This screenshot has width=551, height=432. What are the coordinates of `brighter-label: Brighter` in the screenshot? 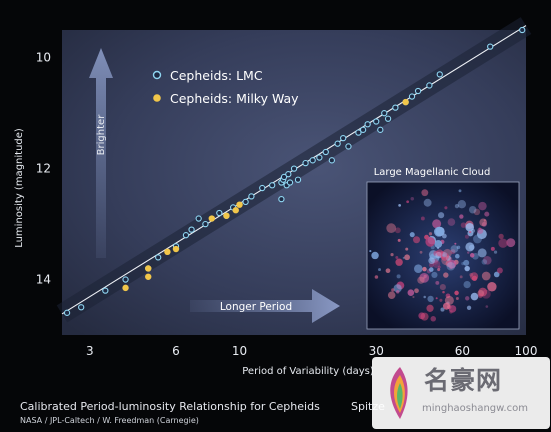 It's located at (101, 135).